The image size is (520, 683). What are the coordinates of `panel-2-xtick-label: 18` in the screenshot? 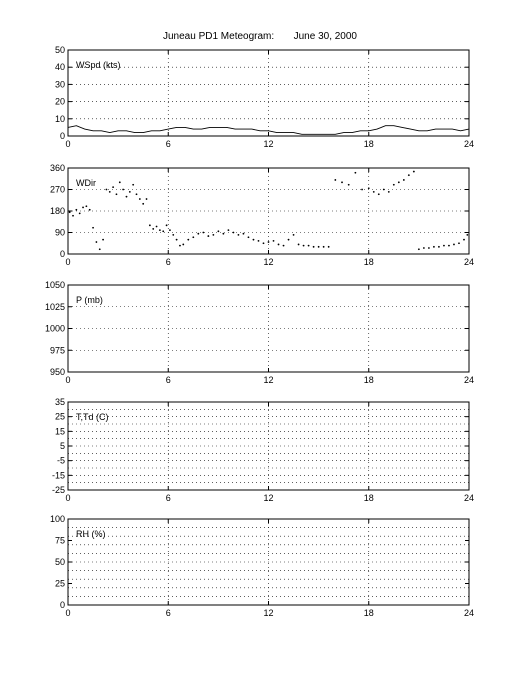 It's located at (369, 262).